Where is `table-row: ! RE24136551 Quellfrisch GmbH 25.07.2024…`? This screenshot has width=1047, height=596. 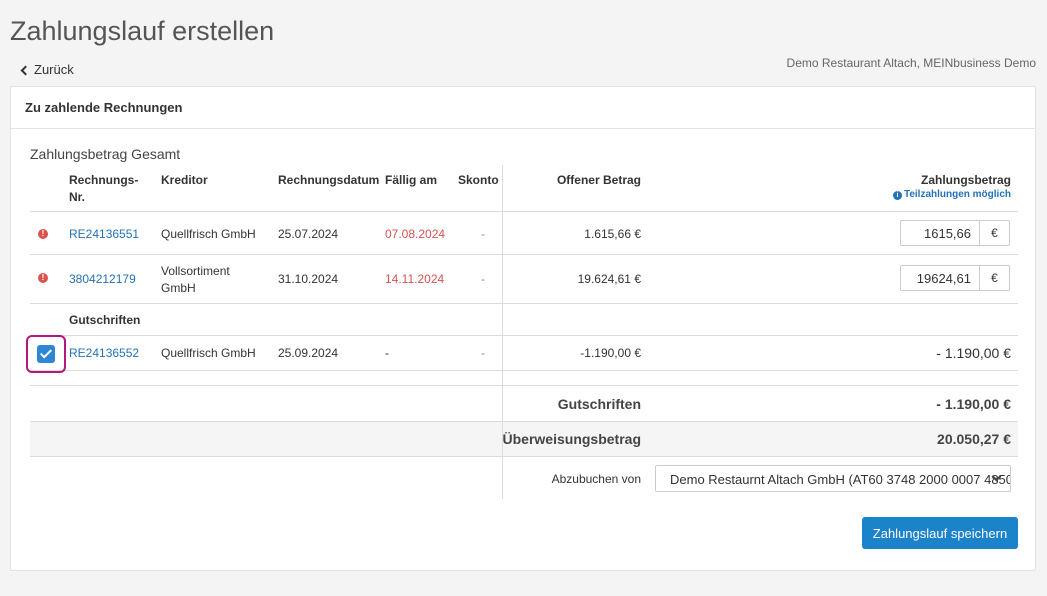 table-row: ! RE24136551 Quellfrisch GmbH 25.07.2024… is located at coordinates (524, 233).